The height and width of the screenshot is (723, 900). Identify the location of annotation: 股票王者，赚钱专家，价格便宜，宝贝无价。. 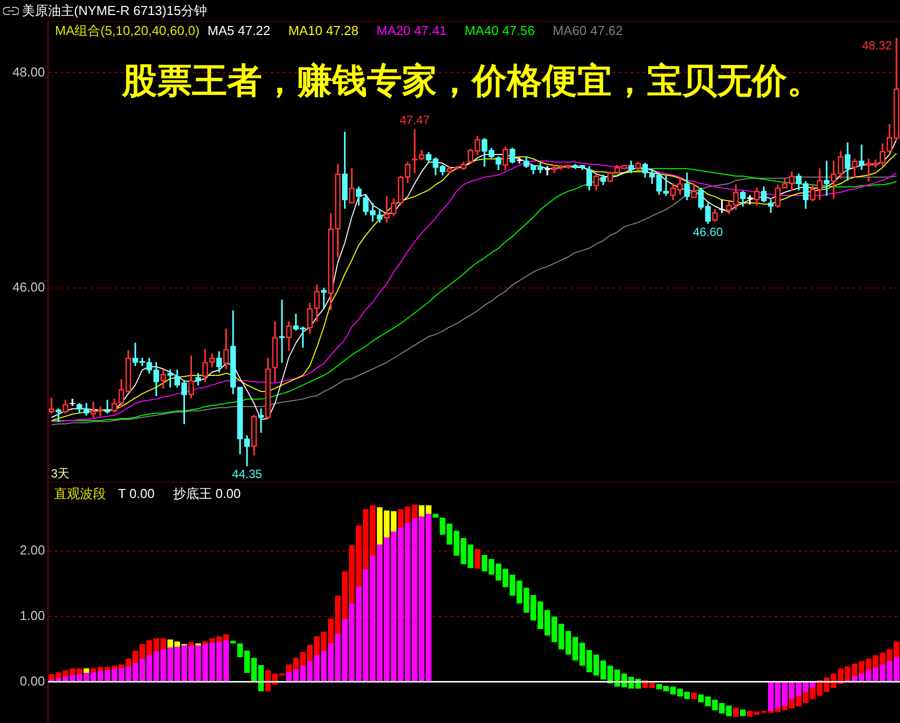
(471, 81).